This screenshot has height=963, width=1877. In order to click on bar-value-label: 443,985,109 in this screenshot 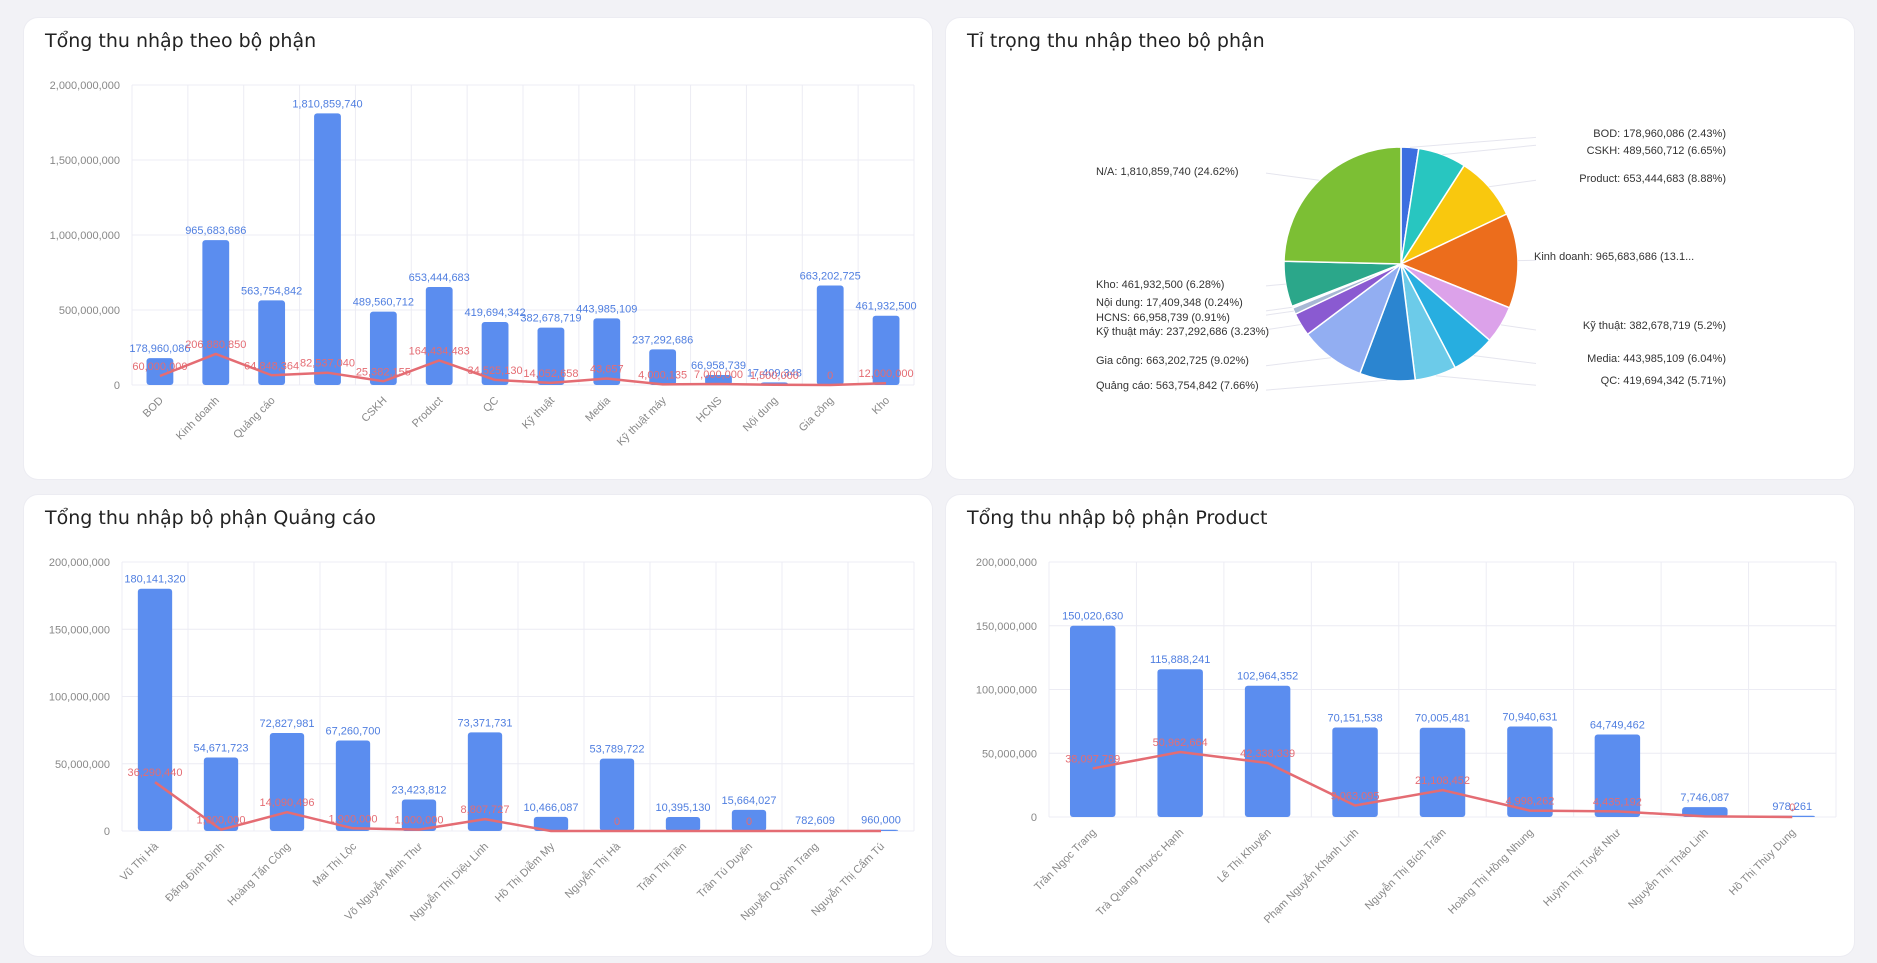, I will do `click(606, 309)`.